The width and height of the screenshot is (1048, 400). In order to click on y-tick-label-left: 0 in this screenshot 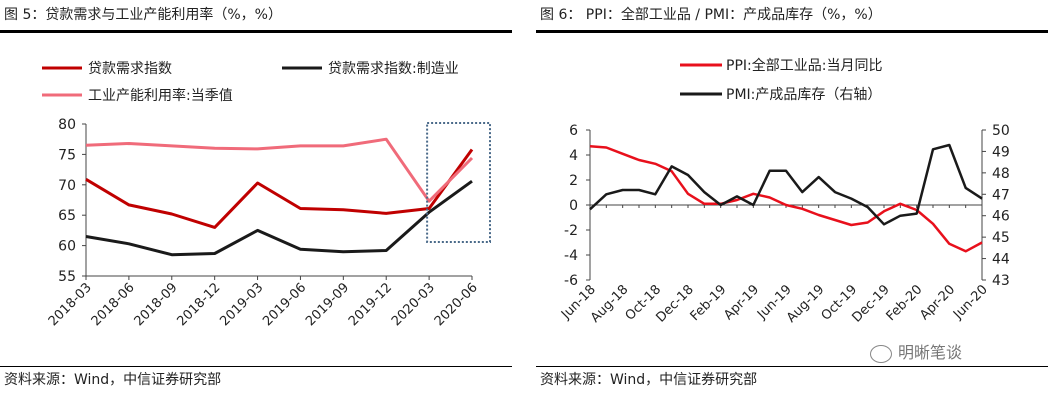, I will do `click(573, 206)`.